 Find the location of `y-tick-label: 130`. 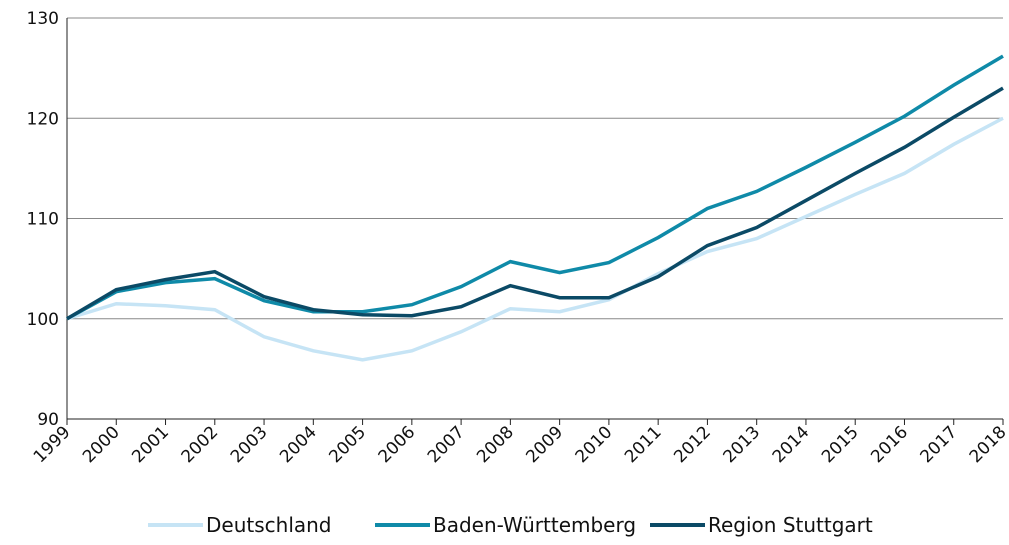

y-tick-label: 130 is located at coordinates (43, 19).